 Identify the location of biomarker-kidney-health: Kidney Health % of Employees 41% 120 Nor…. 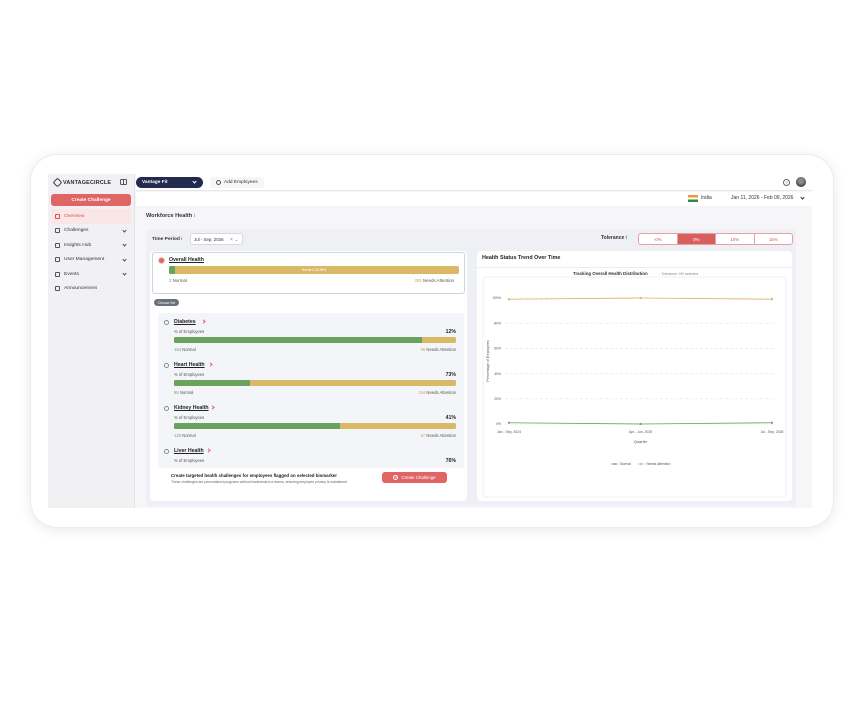
(311, 423).